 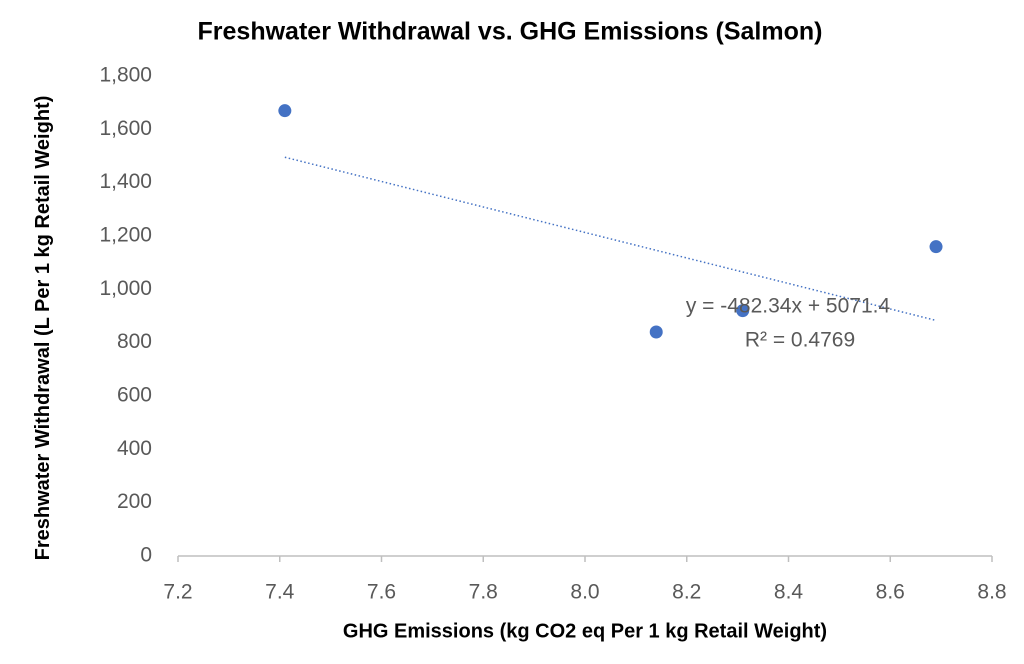 I want to click on y-tick-label: 600, so click(x=134, y=395).